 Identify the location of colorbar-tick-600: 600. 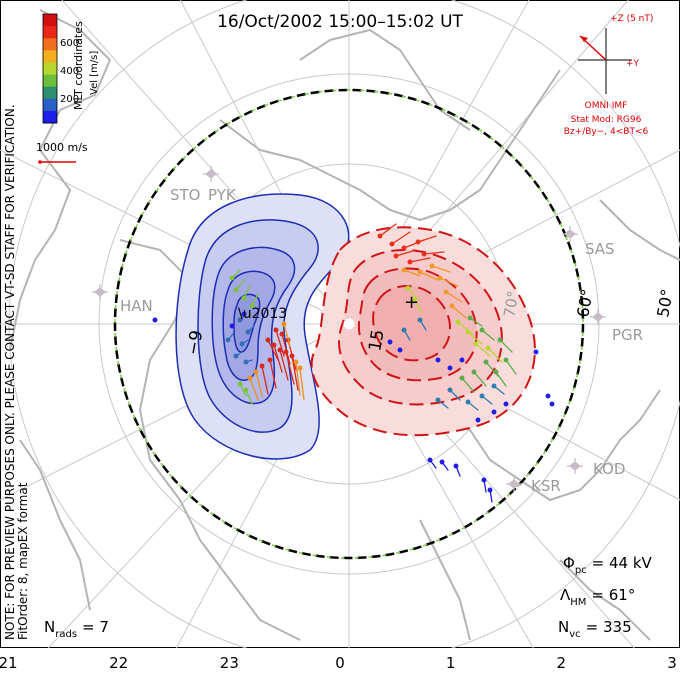
(69, 43).